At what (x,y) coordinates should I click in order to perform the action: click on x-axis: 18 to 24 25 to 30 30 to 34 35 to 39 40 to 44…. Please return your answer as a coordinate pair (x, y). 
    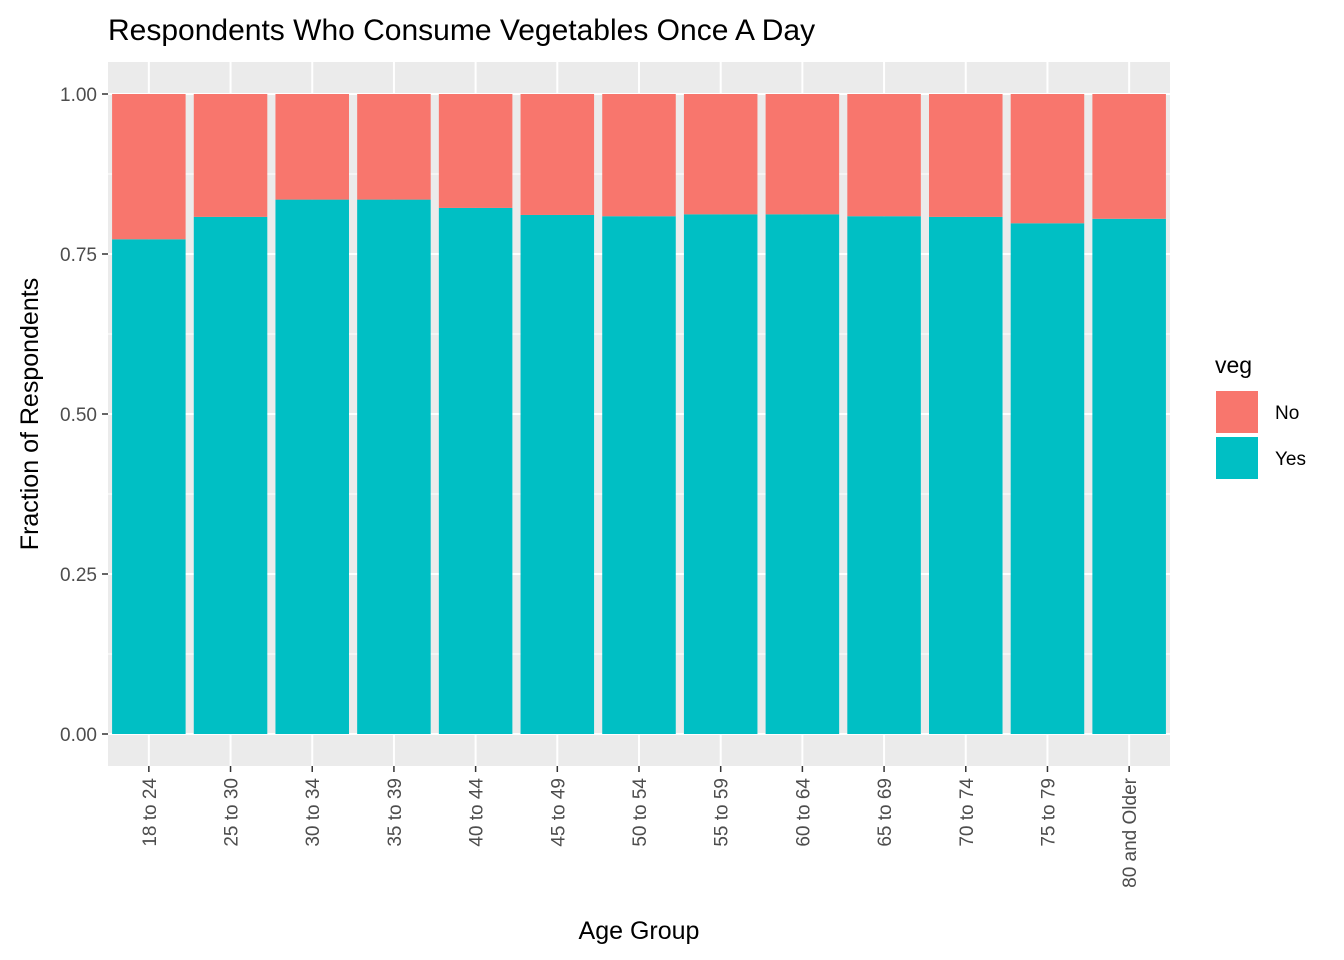
    Looking at the image, I should click on (640, 827).